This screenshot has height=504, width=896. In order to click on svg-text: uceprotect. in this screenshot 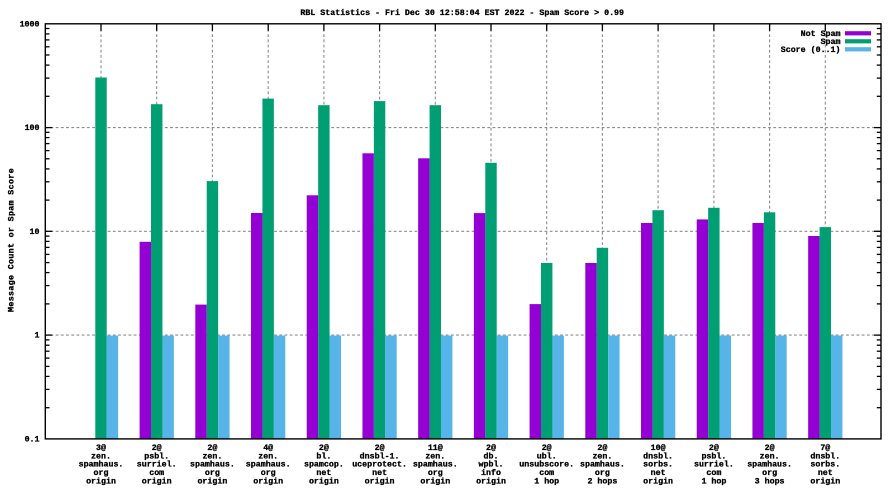, I will do `click(379, 465)`.